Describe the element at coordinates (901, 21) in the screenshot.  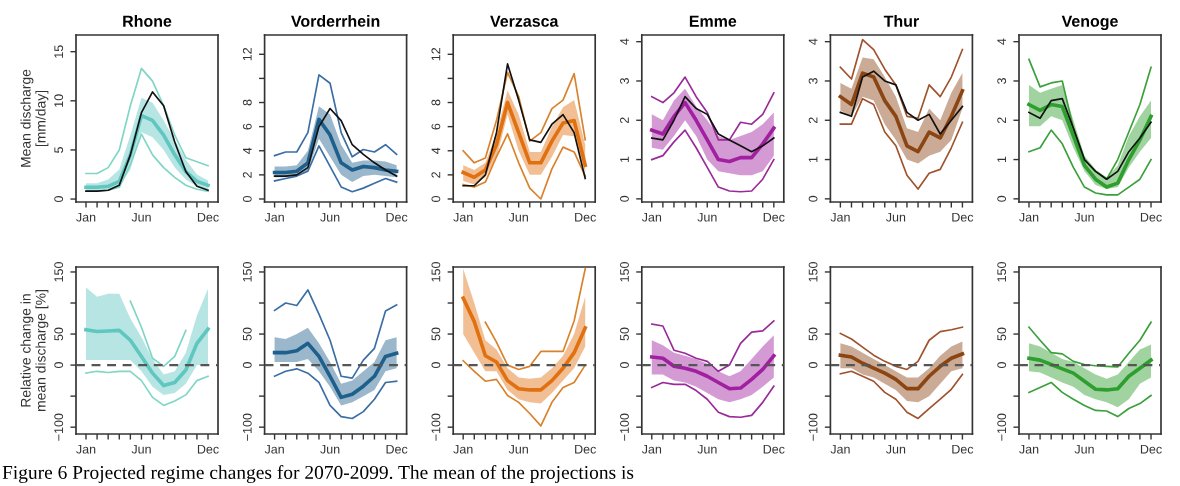
I see `chart-title: Thur` at that location.